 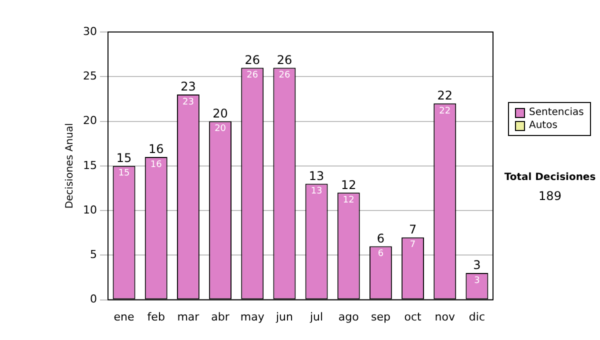 I want to click on y-tick-label: 0, so click(x=93, y=299).